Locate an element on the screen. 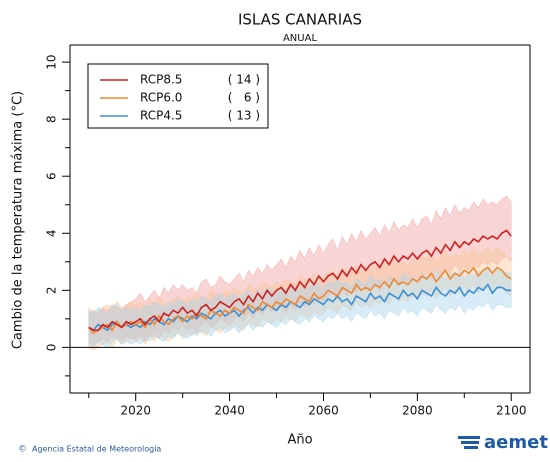 The image size is (550, 462). chart-subtitle: ANUAL is located at coordinates (300, 38).